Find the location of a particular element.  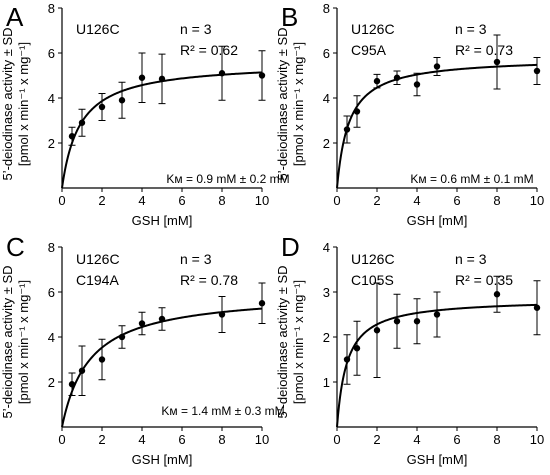

y-tick-label: 3 is located at coordinates (326, 292).